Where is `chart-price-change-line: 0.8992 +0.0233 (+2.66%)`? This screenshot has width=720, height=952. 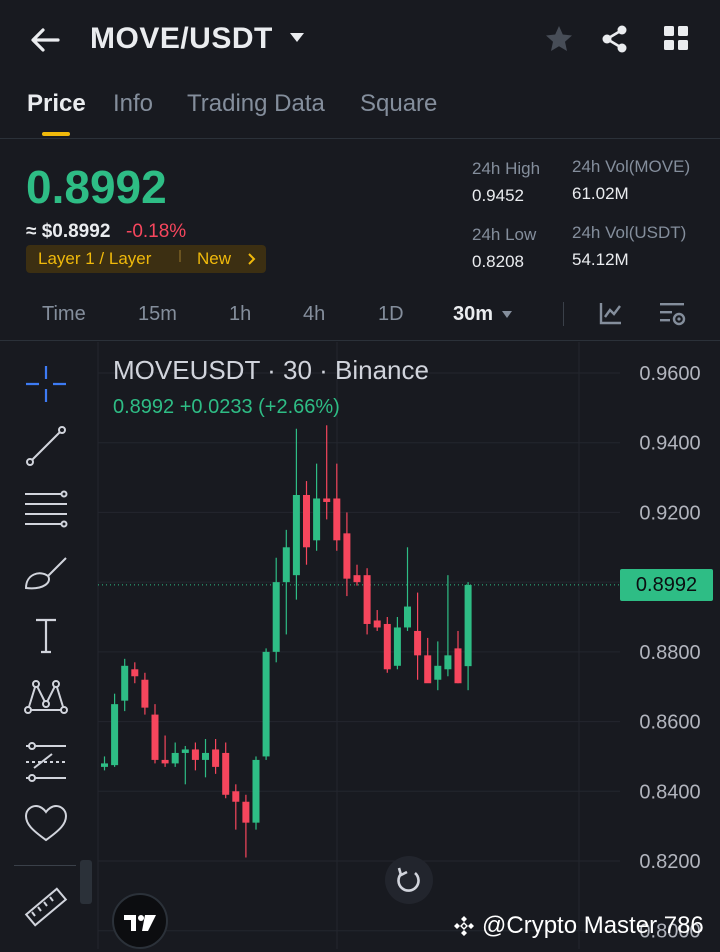 chart-price-change-line: 0.8992 +0.0233 (+2.66%) is located at coordinates (226, 407).